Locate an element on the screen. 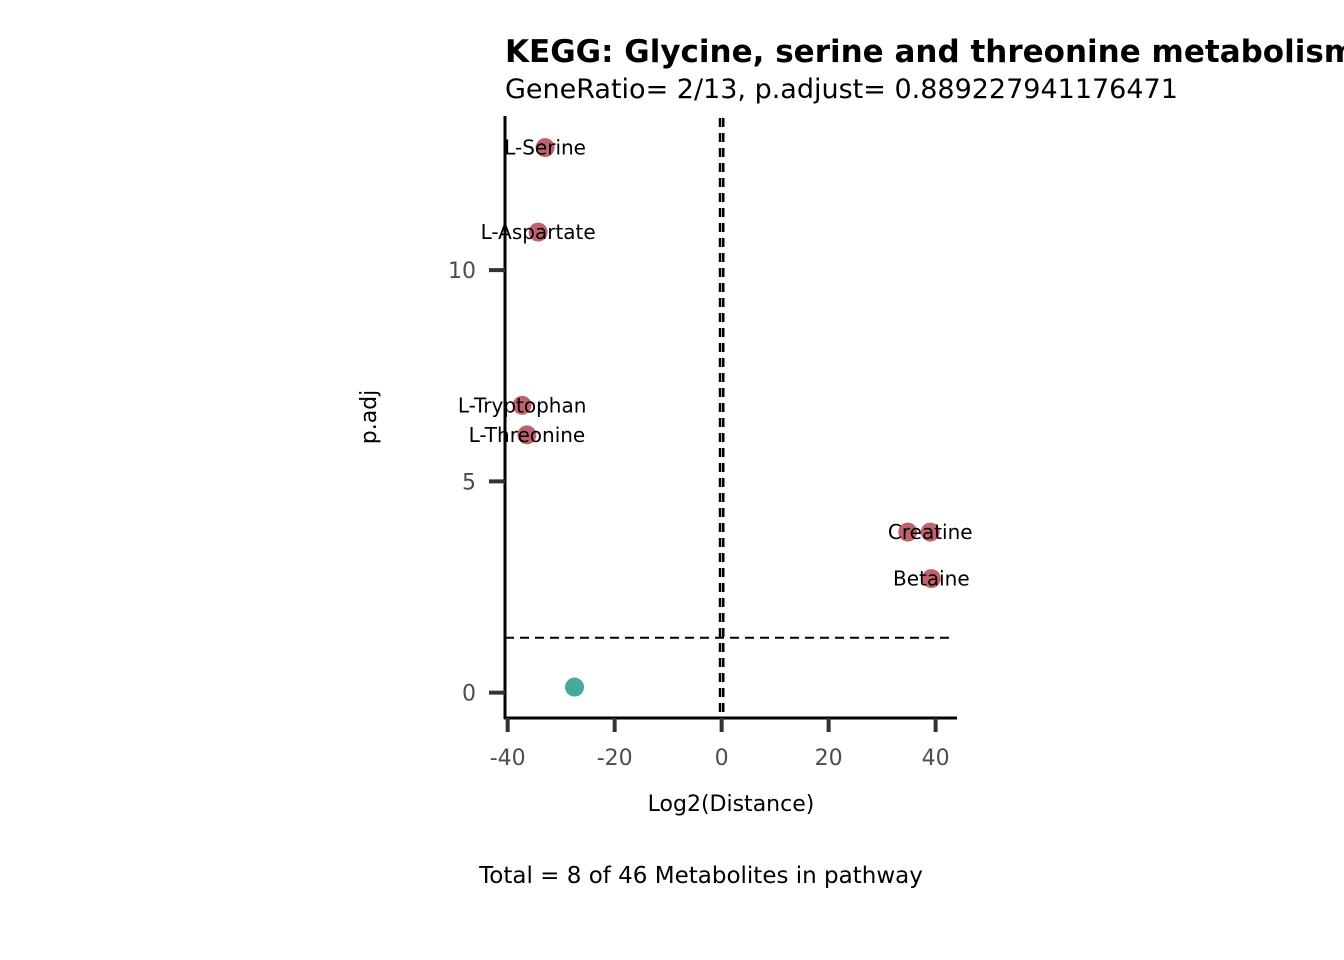 This screenshot has height=960, width=1344. x-tick-label-1: -20 is located at coordinates (615, 758).